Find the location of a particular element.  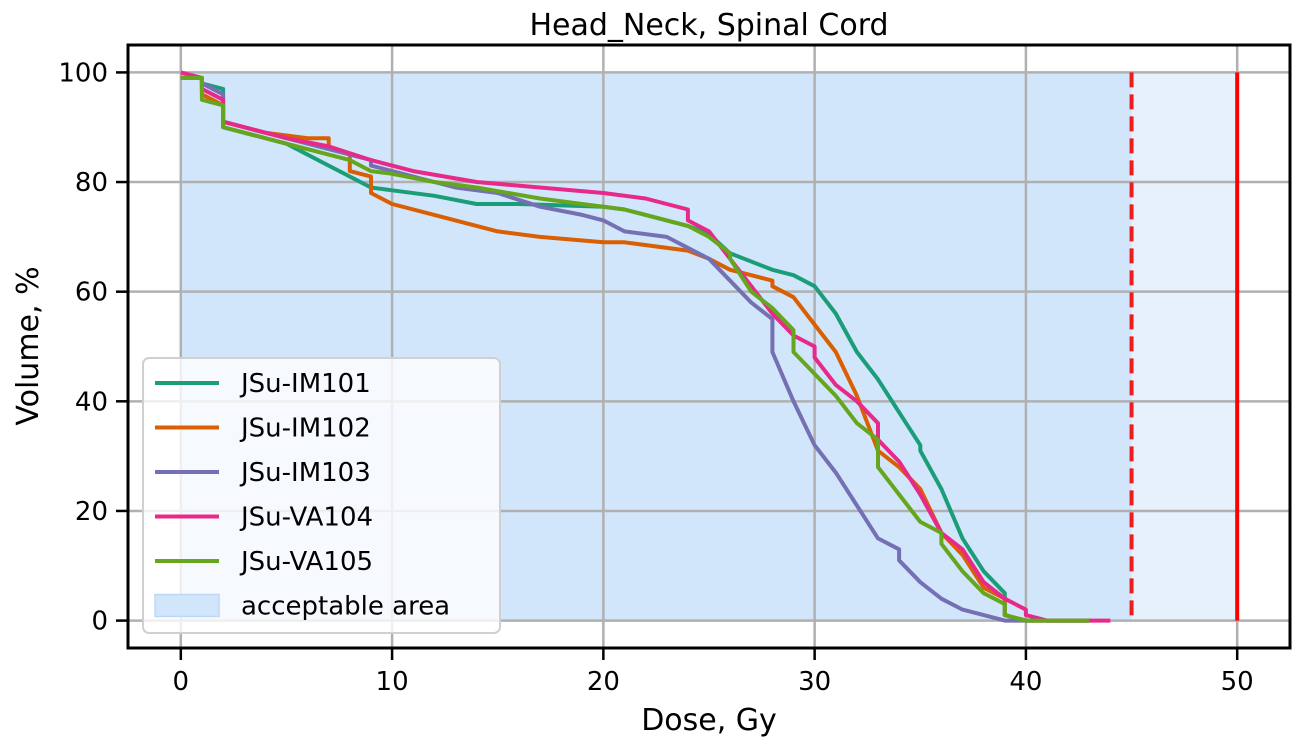

x-tick-label: 0 is located at coordinates (181, 682).